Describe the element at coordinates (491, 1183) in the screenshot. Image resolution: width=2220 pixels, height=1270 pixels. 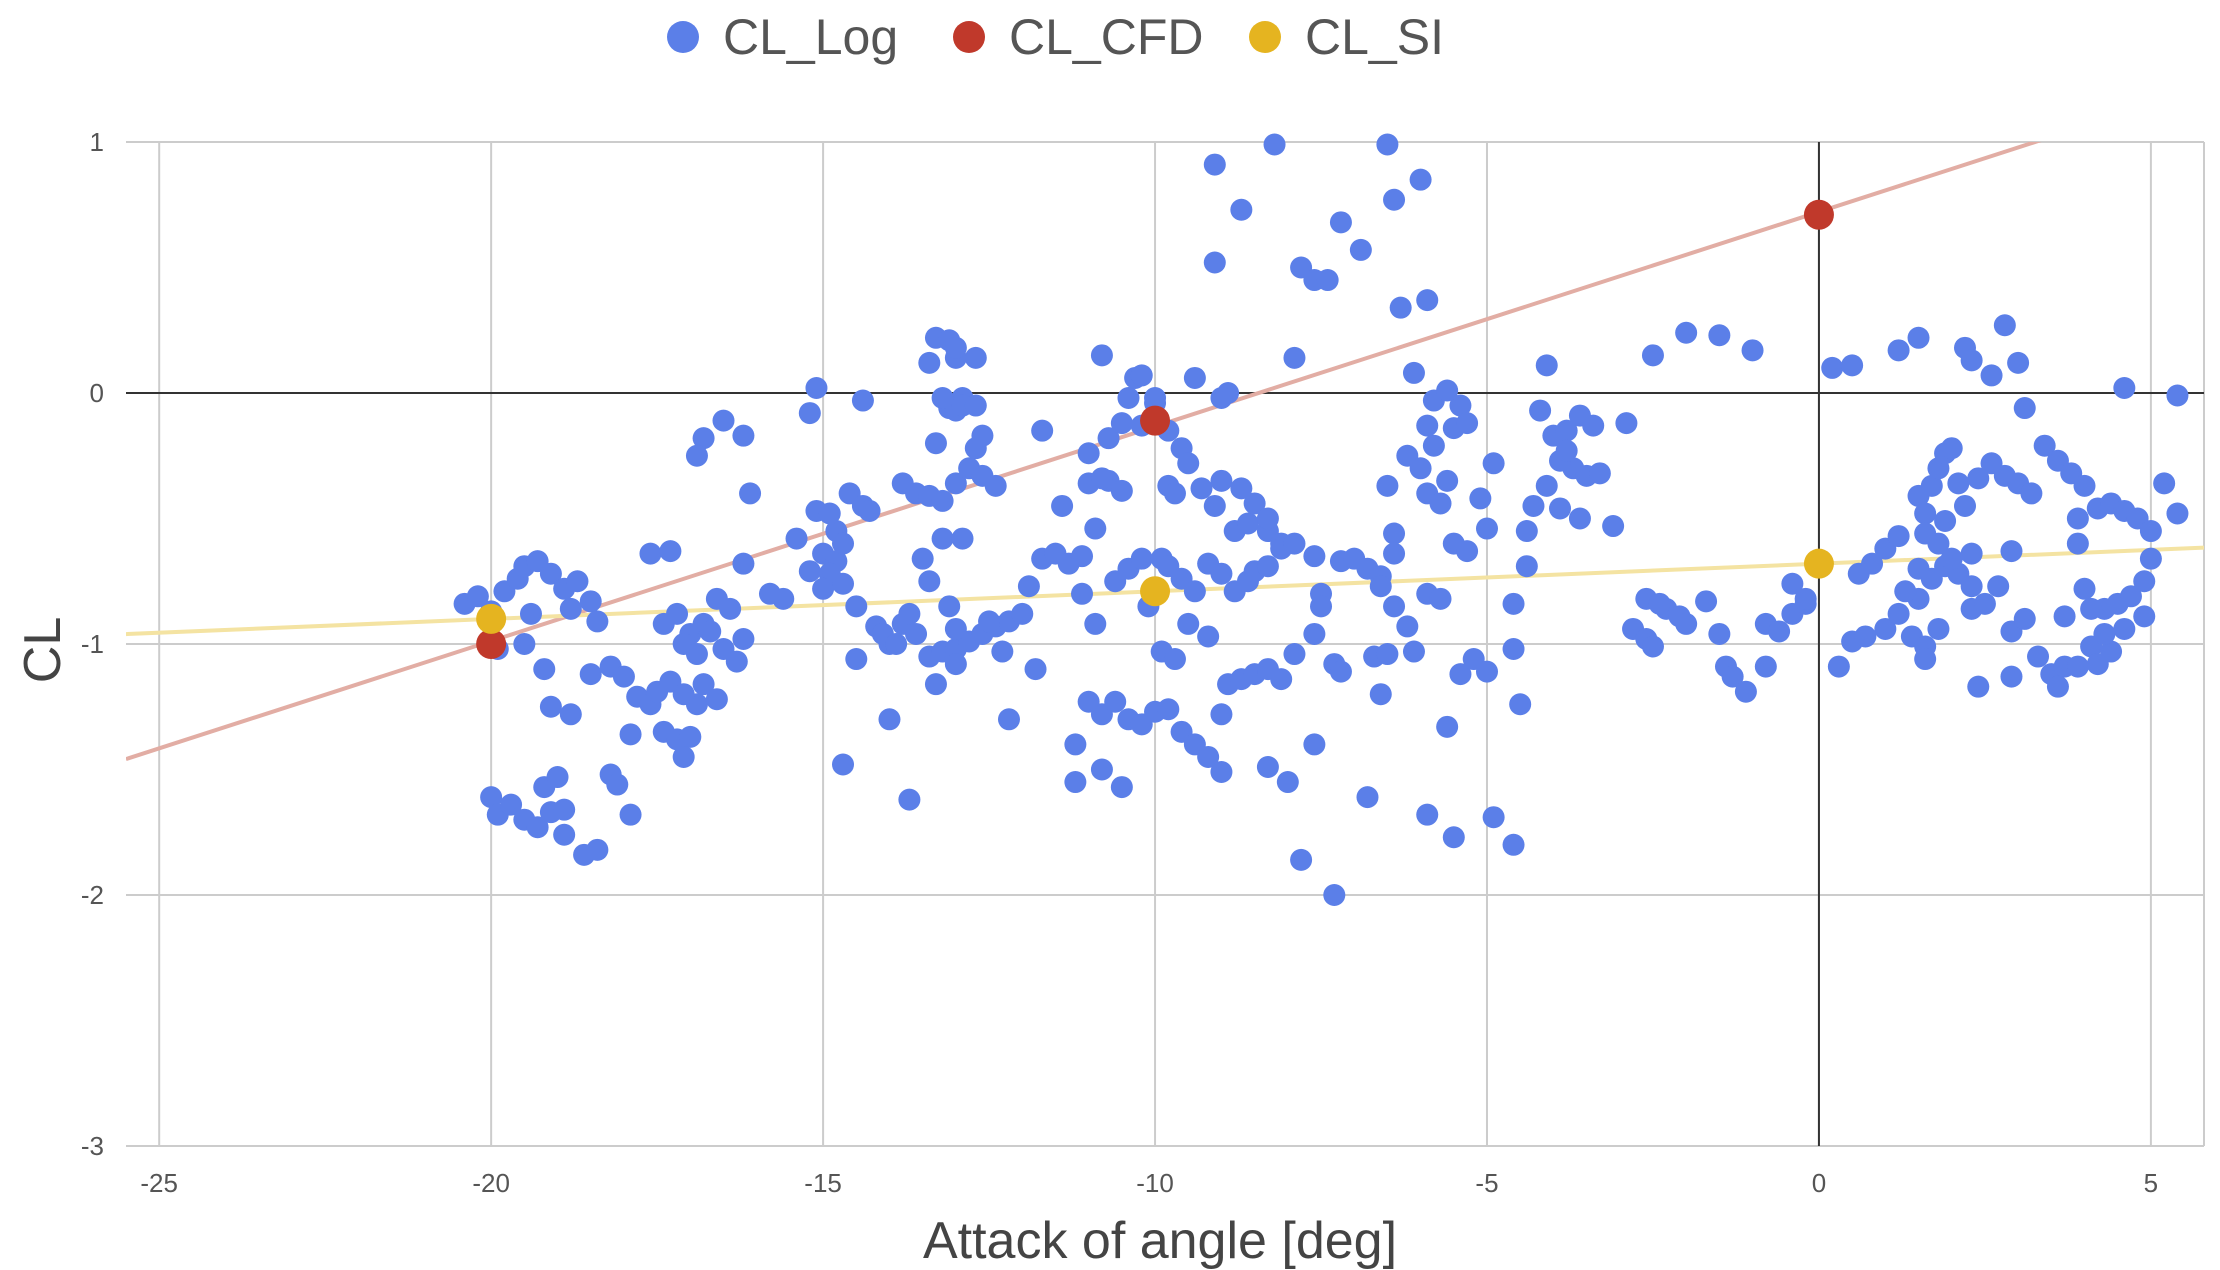
I see `x-tick-label: -20` at that location.